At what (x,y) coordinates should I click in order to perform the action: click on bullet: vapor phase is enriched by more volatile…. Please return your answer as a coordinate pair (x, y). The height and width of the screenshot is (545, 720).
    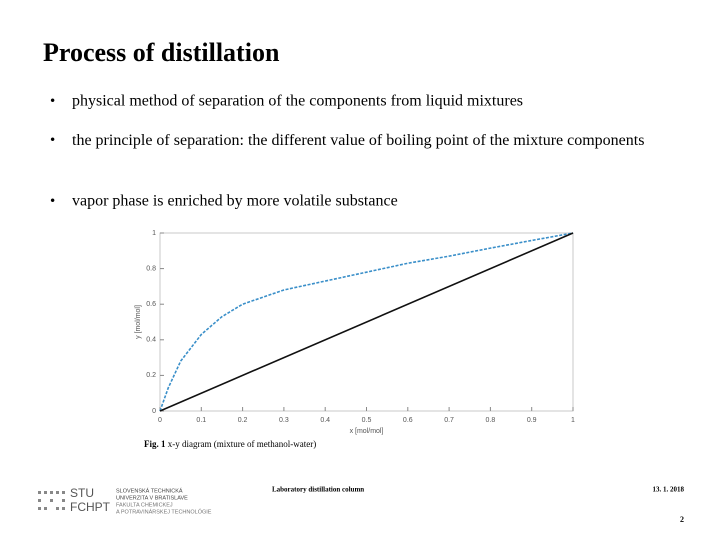
    Looking at the image, I should click on (235, 201).